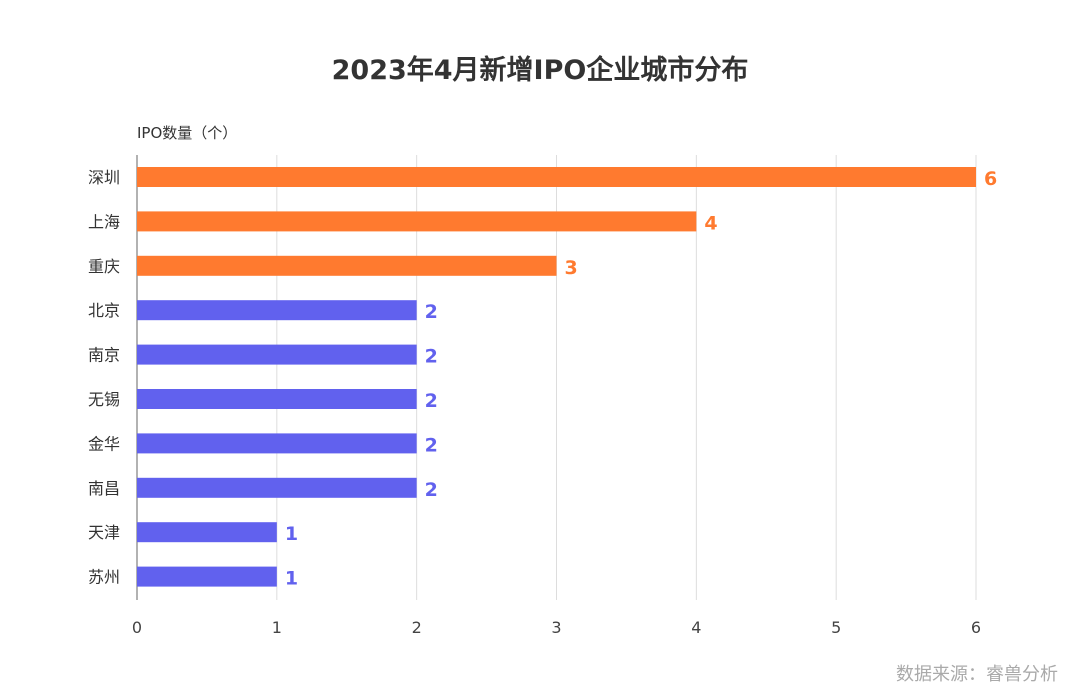 This screenshot has width=1080, height=699. Describe the element at coordinates (104, 266) in the screenshot. I see `y-category-label: 重庆` at that location.